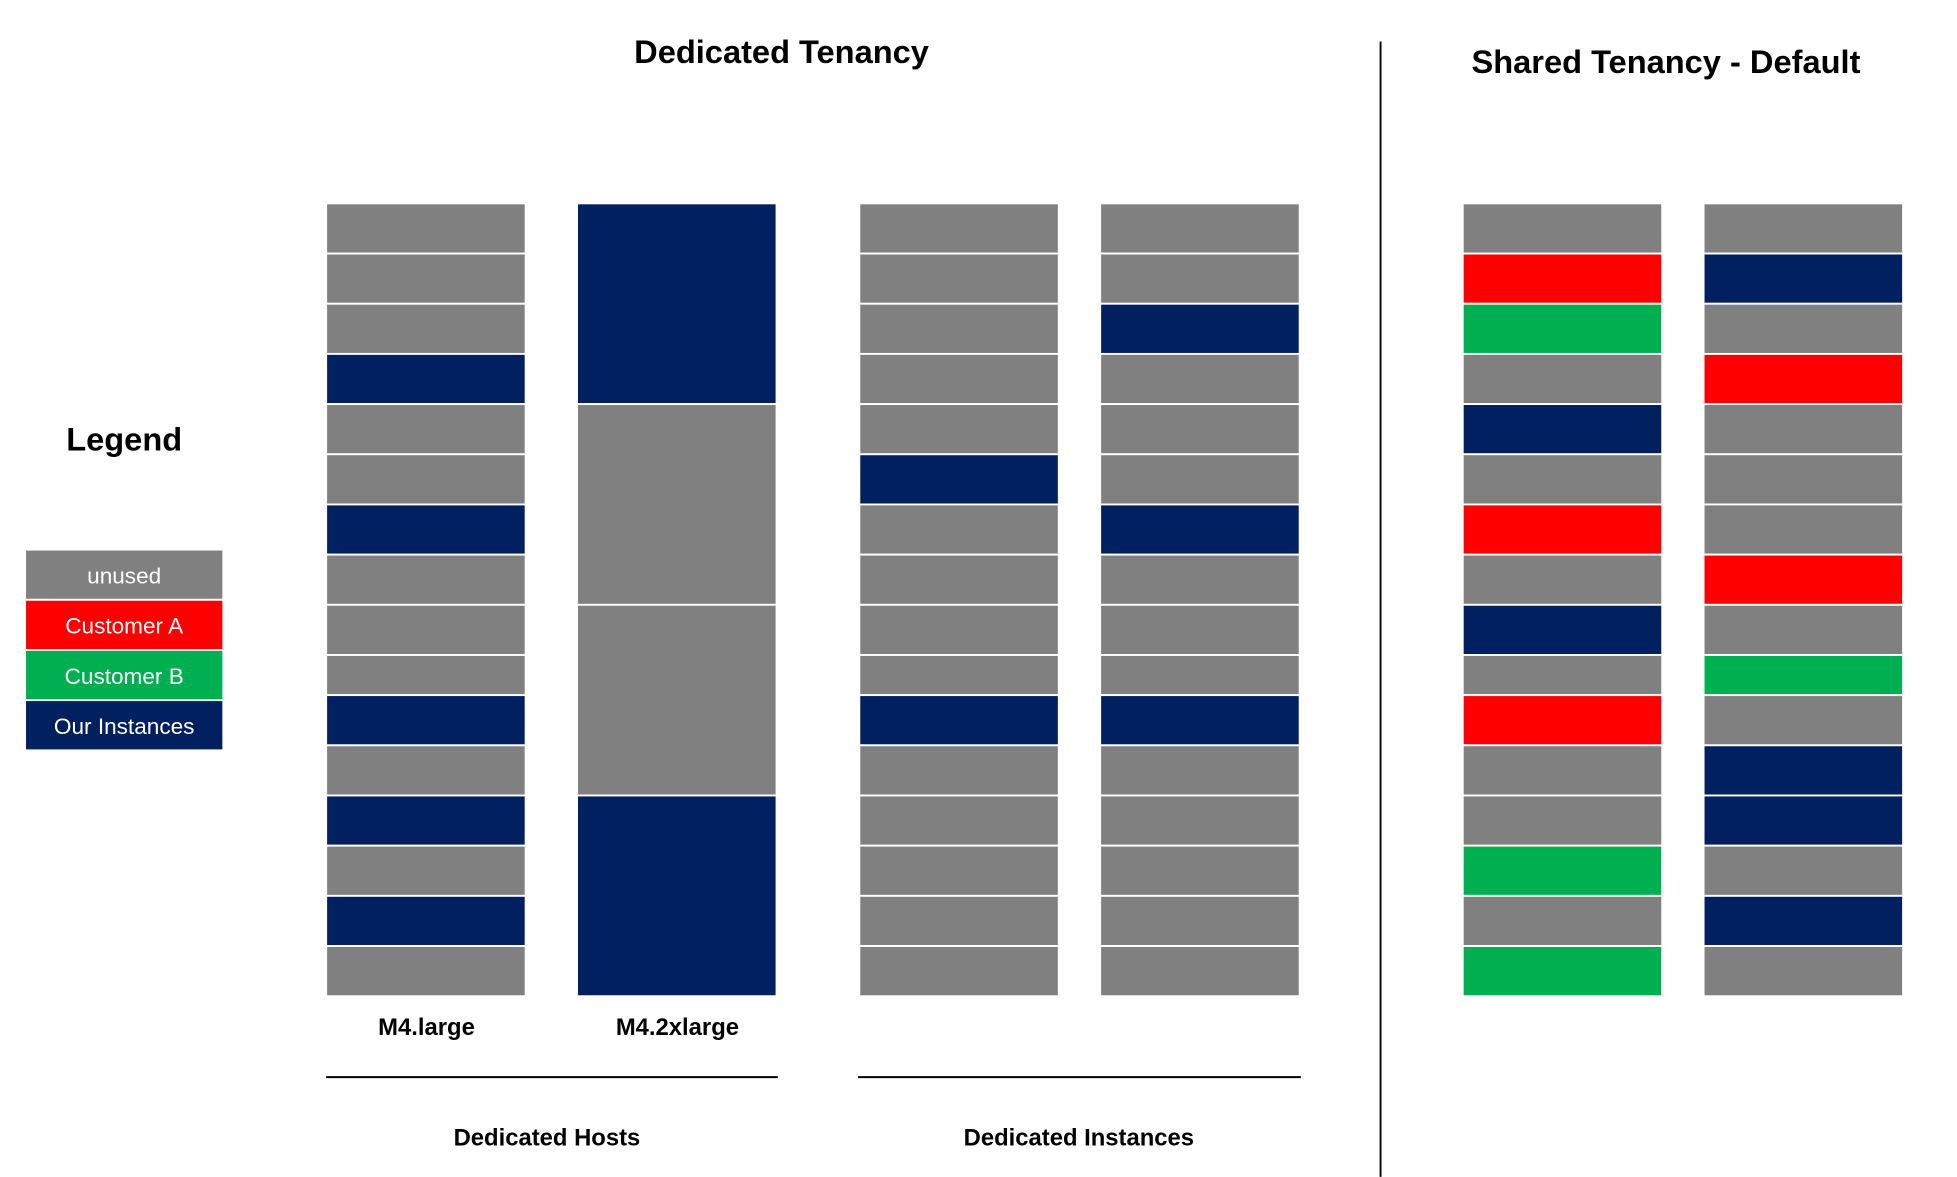 This screenshot has width=1957, height=1177. Describe the element at coordinates (677, 1027) in the screenshot. I see `m4-2xlarge-label: M4.2xlarge` at that location.